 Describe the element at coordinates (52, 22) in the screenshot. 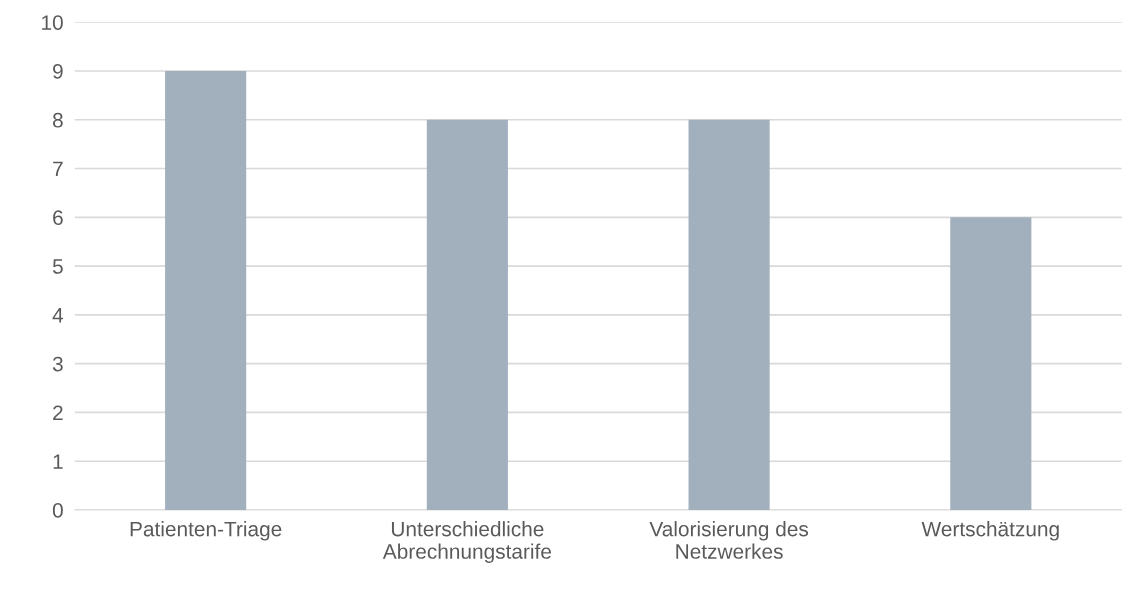

I see `y-tick-label: 10` at that location.